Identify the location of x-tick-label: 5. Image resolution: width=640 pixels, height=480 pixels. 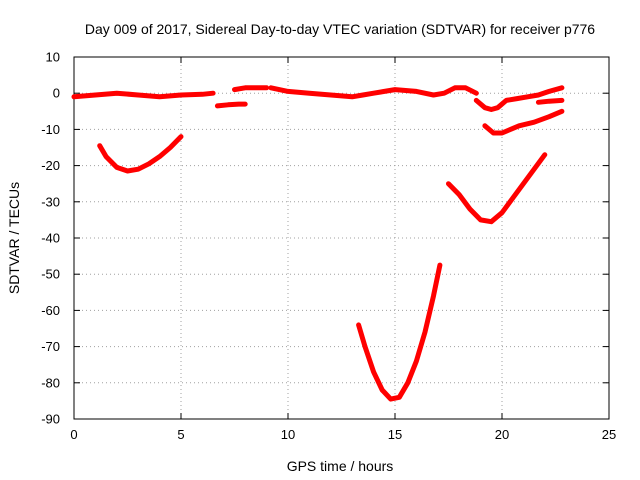
(180, 434).